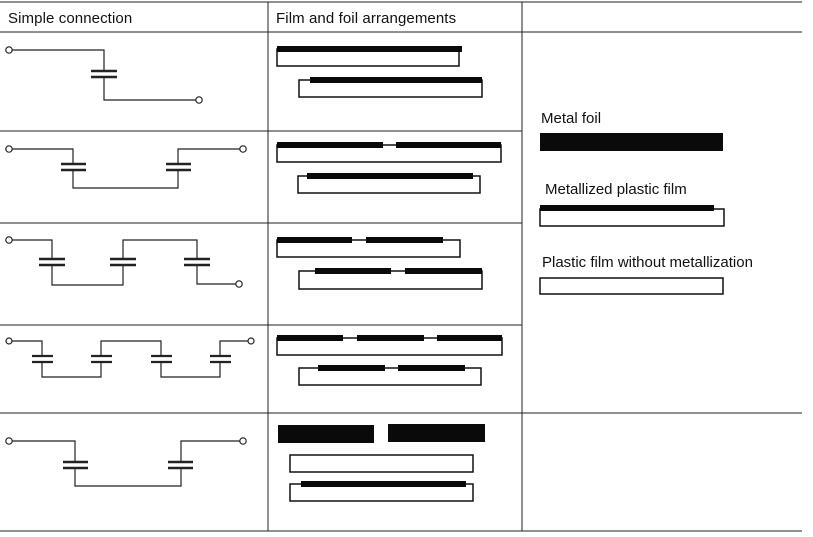  What do you see at coordinates (631, 142) in the screenshot?
I see `legend-swatch-metal-foil` at bounding box center [631, 142].